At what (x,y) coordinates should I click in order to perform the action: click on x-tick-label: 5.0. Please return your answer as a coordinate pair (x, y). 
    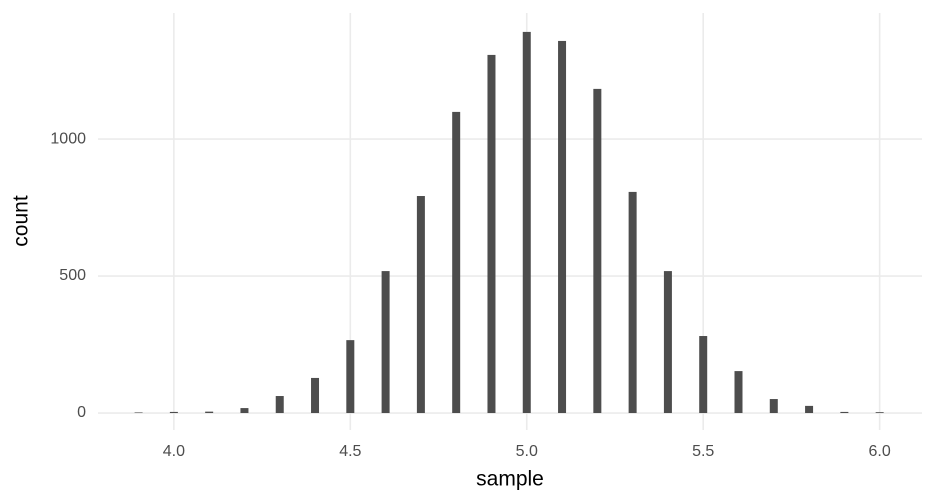
    Looking at the image, I should click on (527, 451).